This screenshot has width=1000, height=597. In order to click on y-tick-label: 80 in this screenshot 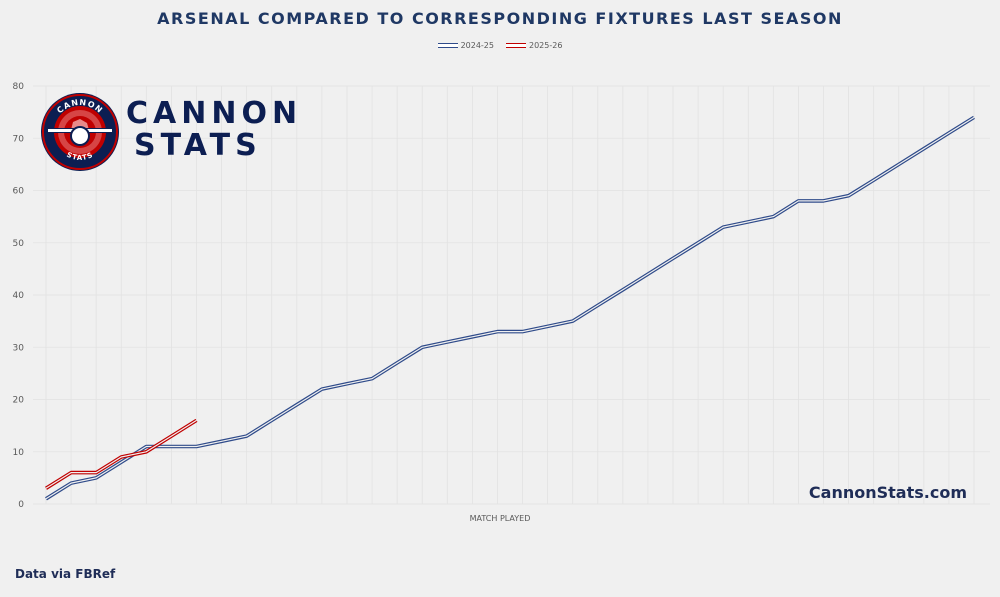, I will do `click(19, 87)`.